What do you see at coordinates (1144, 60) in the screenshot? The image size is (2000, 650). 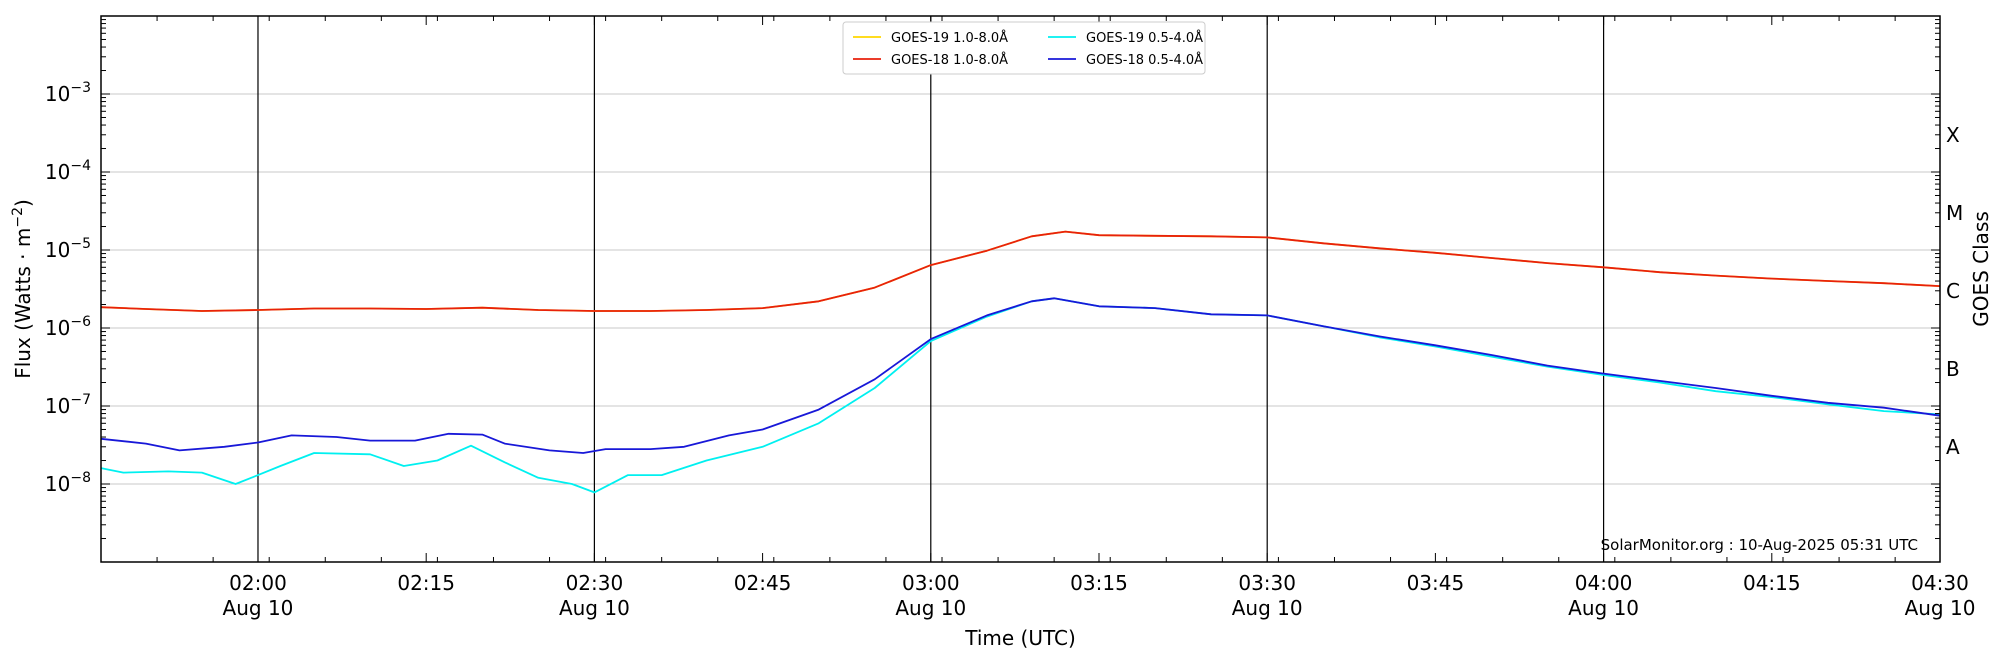 I see `legend-label: GOES-18 0.5-4.0Å` at bounding box center [1144, 60].